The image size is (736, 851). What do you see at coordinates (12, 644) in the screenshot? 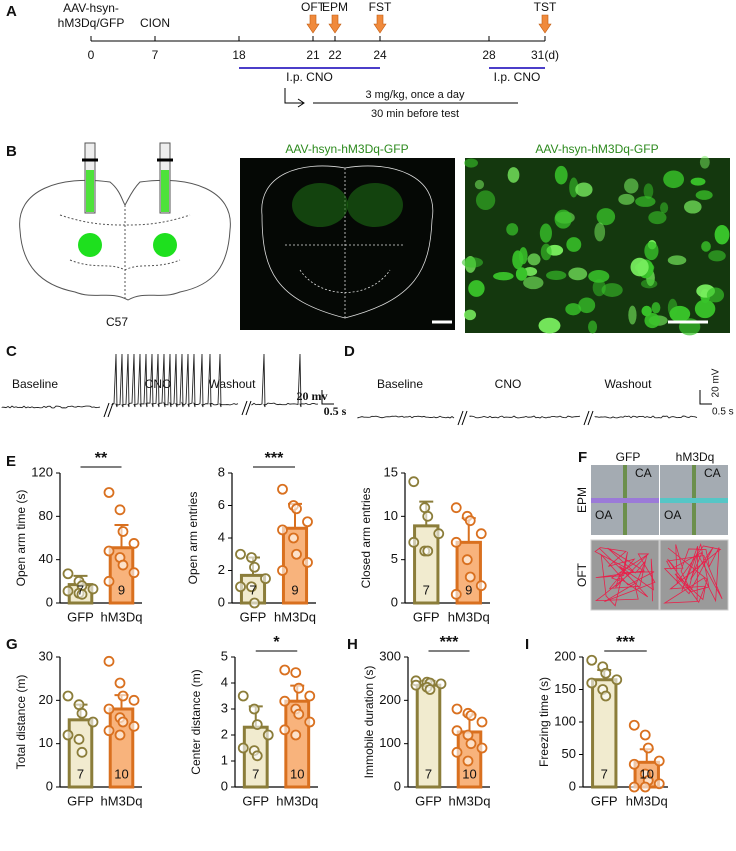
I see `panel-label: G` at bounding box center [12, 644].